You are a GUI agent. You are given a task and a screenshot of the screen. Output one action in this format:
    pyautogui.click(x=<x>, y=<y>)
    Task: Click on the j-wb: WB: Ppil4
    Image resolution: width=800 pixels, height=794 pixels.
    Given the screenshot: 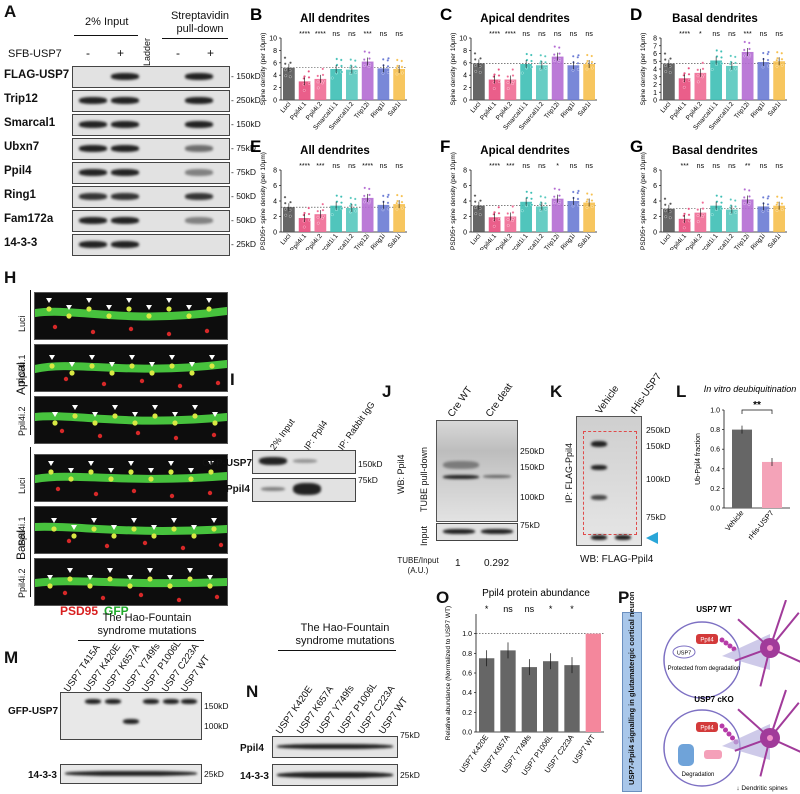 What is the action you would take?
    pyautogui.click(x=401, y=474)
    